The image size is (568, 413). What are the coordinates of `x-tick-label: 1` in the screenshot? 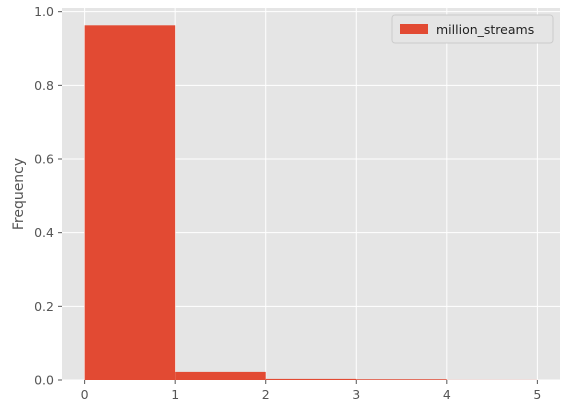 It's located at (175, 394).